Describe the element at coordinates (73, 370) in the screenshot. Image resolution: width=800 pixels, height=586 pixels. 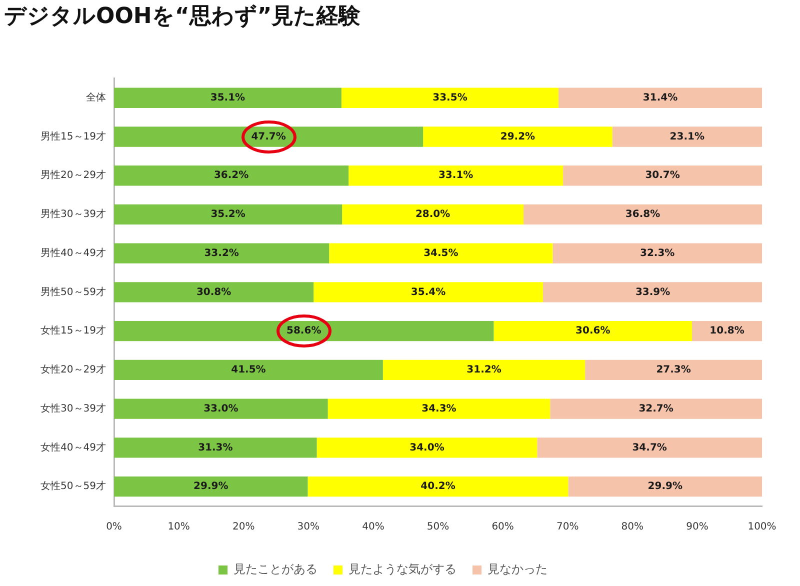
I see `y-tick-label: 女性20～29才` at that location.